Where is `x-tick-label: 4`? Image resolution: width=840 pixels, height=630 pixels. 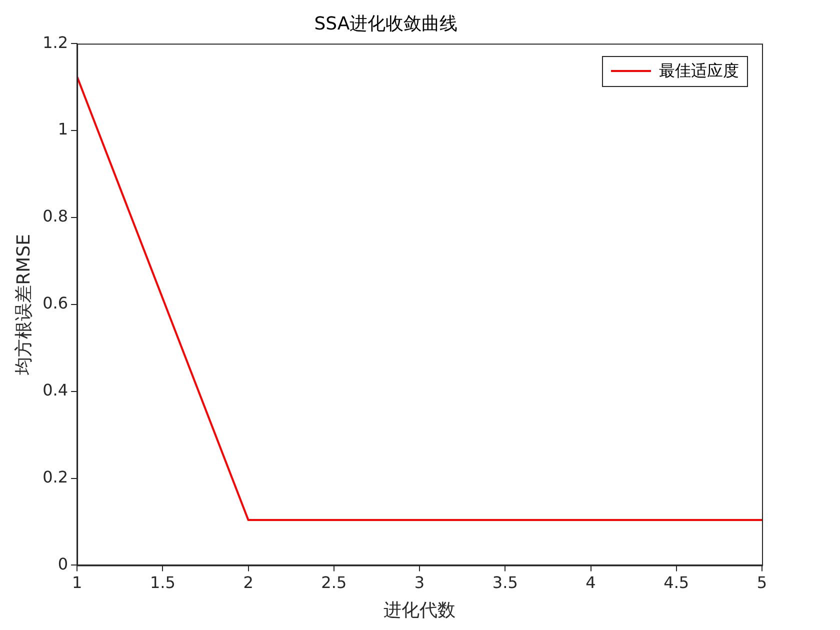 x-tick-label: 4 is located at coordinates (591, 582).